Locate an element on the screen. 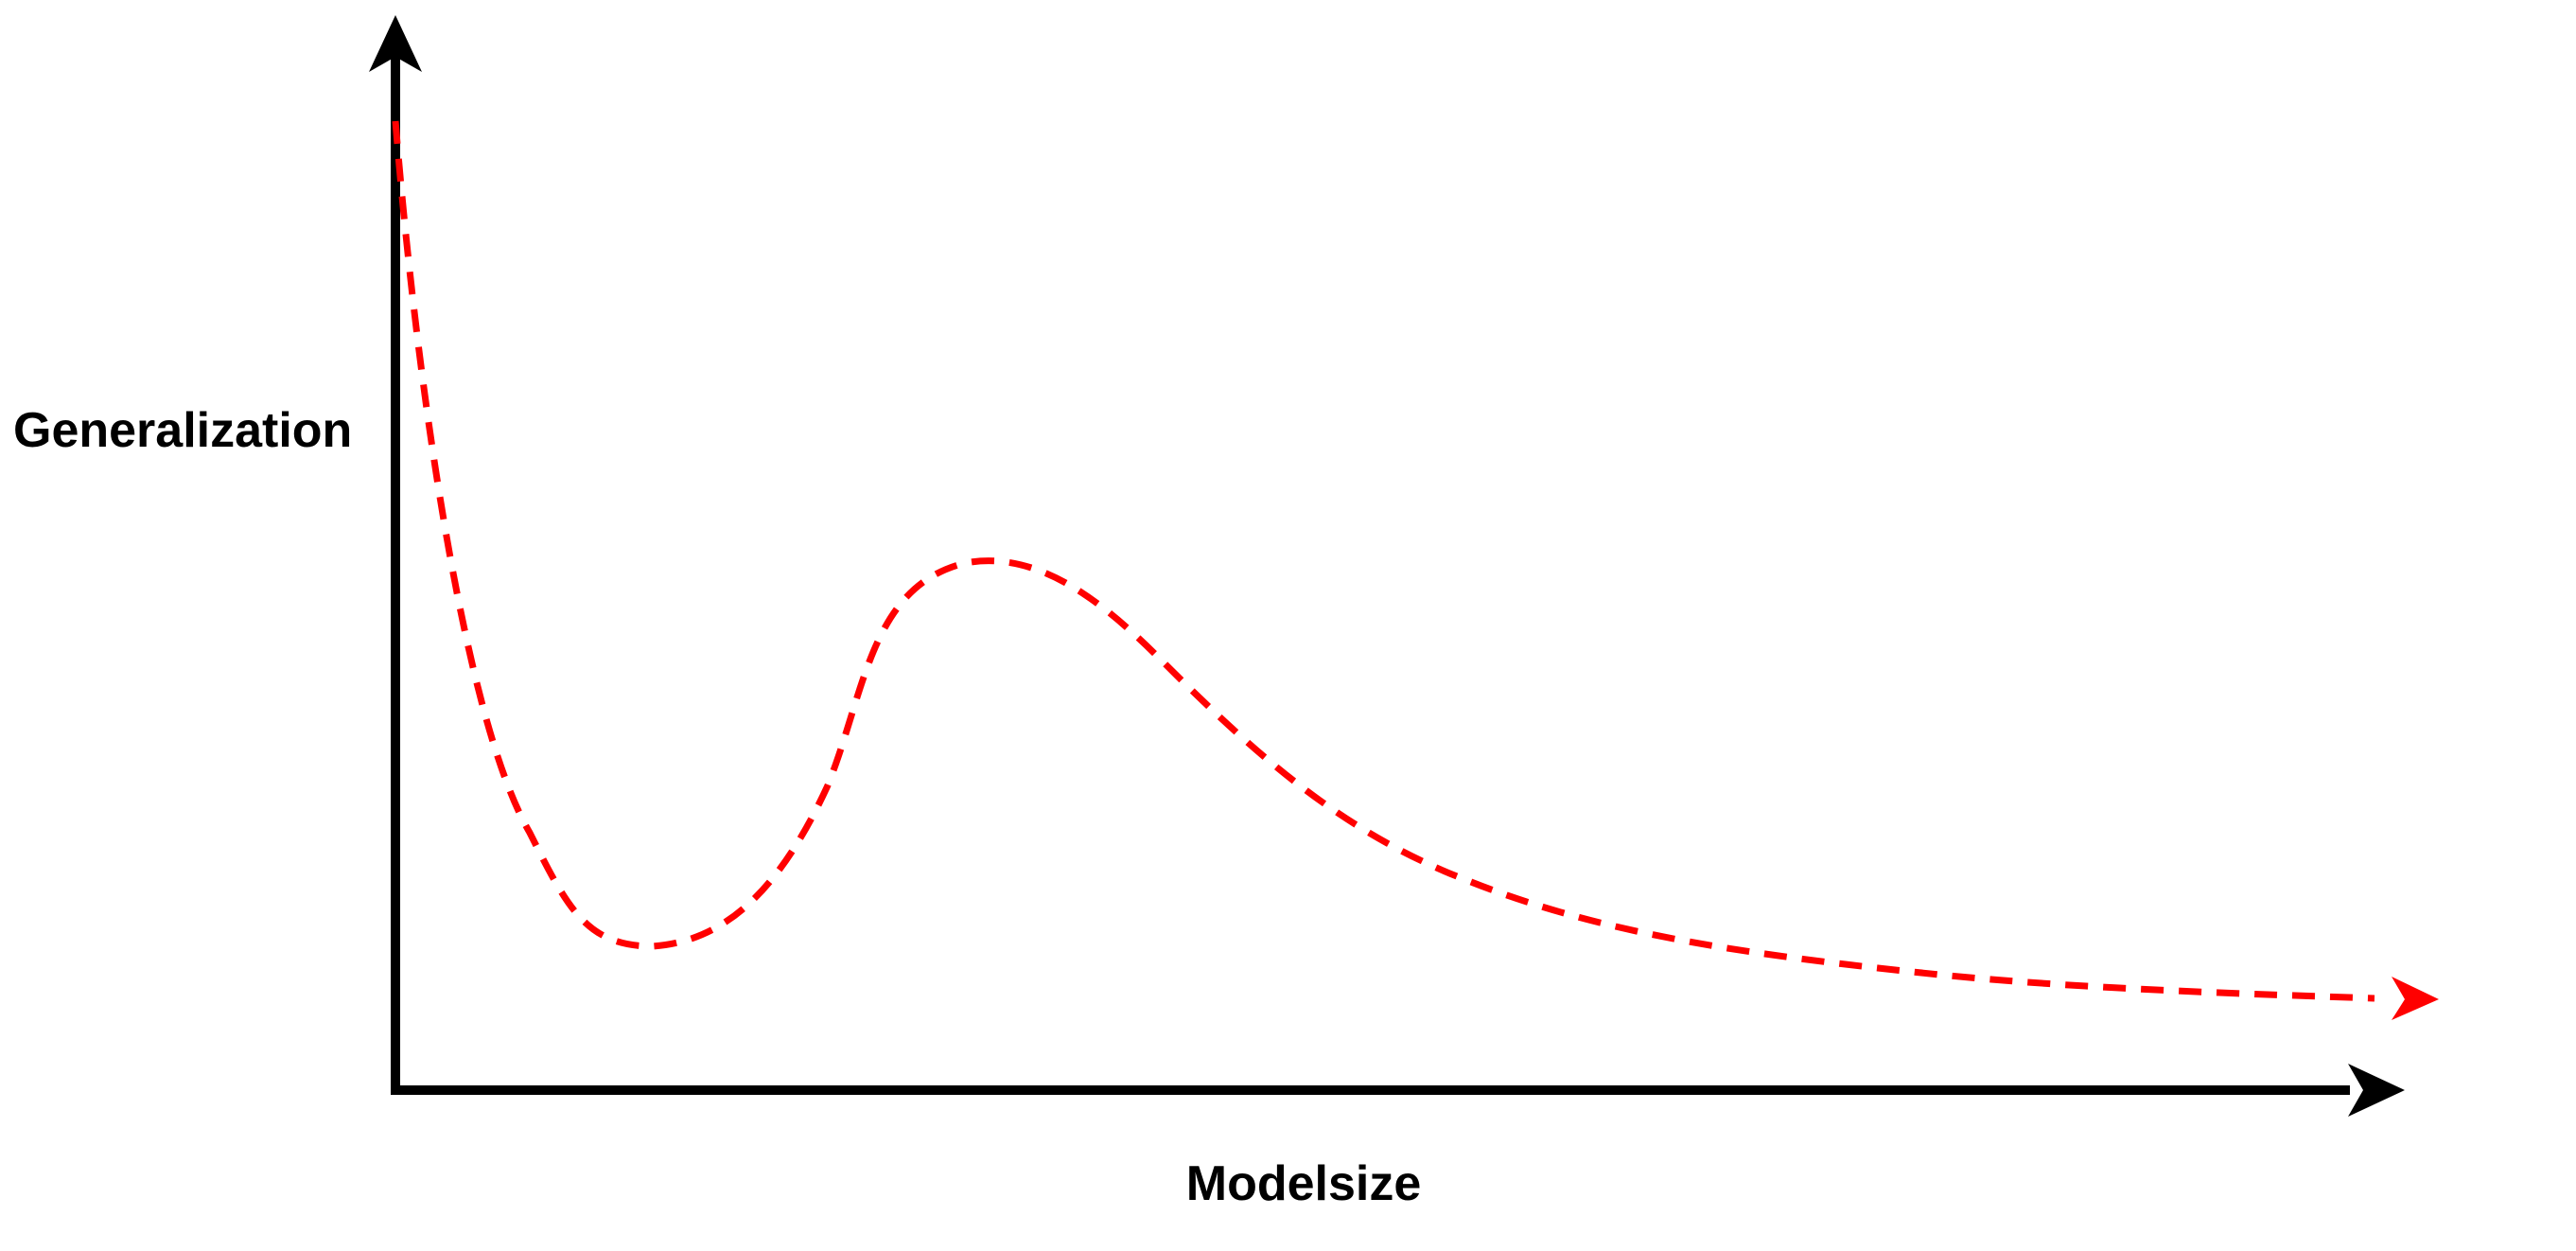  y-axis-label: Generalization is located at coordinates (183, 430).